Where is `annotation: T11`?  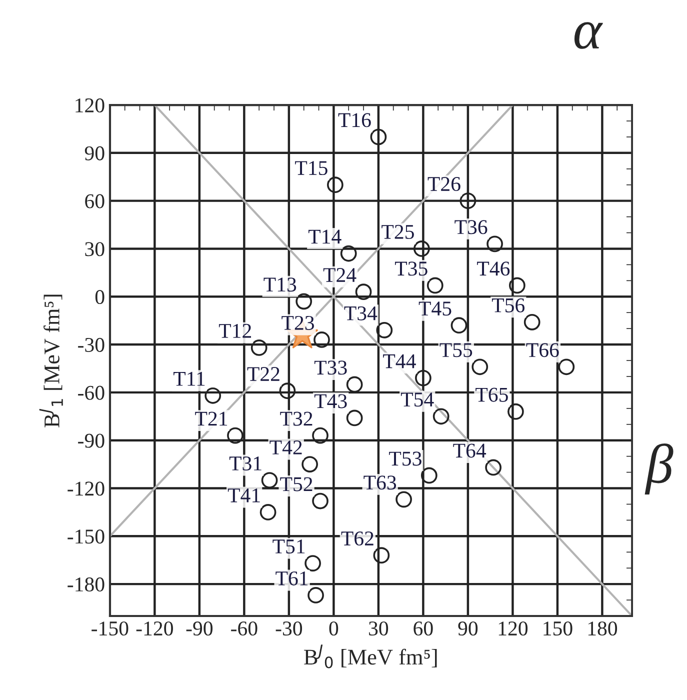 annotation: T11 is located at coordinates (189, 379).